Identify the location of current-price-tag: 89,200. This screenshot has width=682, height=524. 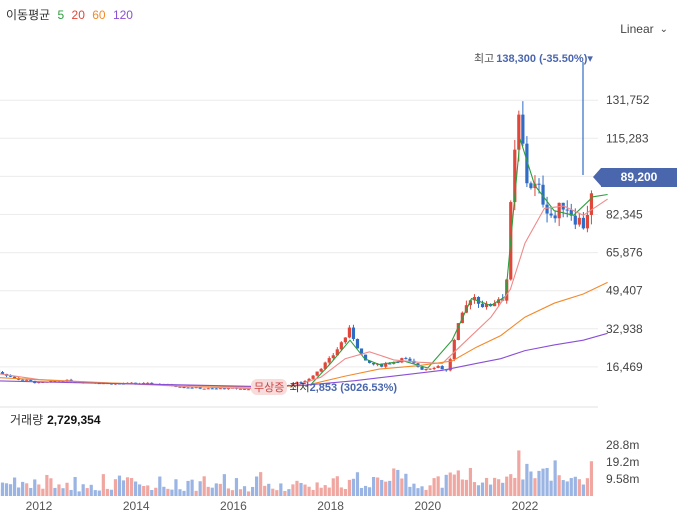
(635, 177).